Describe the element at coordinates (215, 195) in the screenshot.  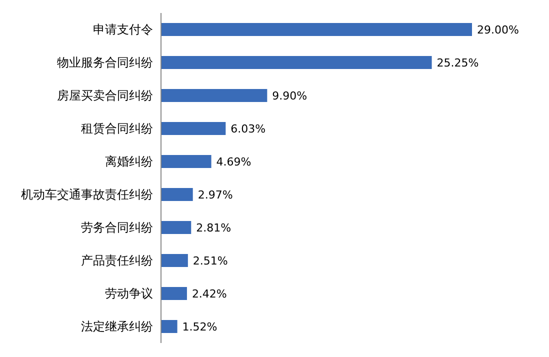
I see `data-label: 2.97%` at that location.